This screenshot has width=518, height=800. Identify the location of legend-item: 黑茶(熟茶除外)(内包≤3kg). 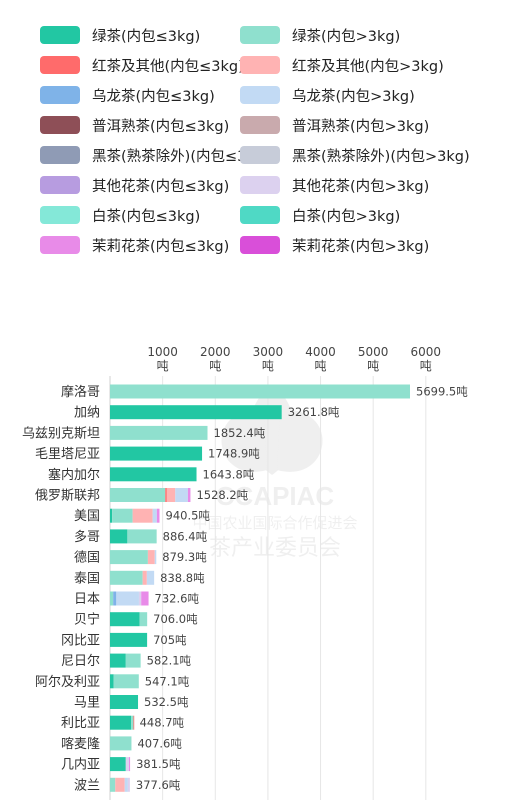
(155, 155).